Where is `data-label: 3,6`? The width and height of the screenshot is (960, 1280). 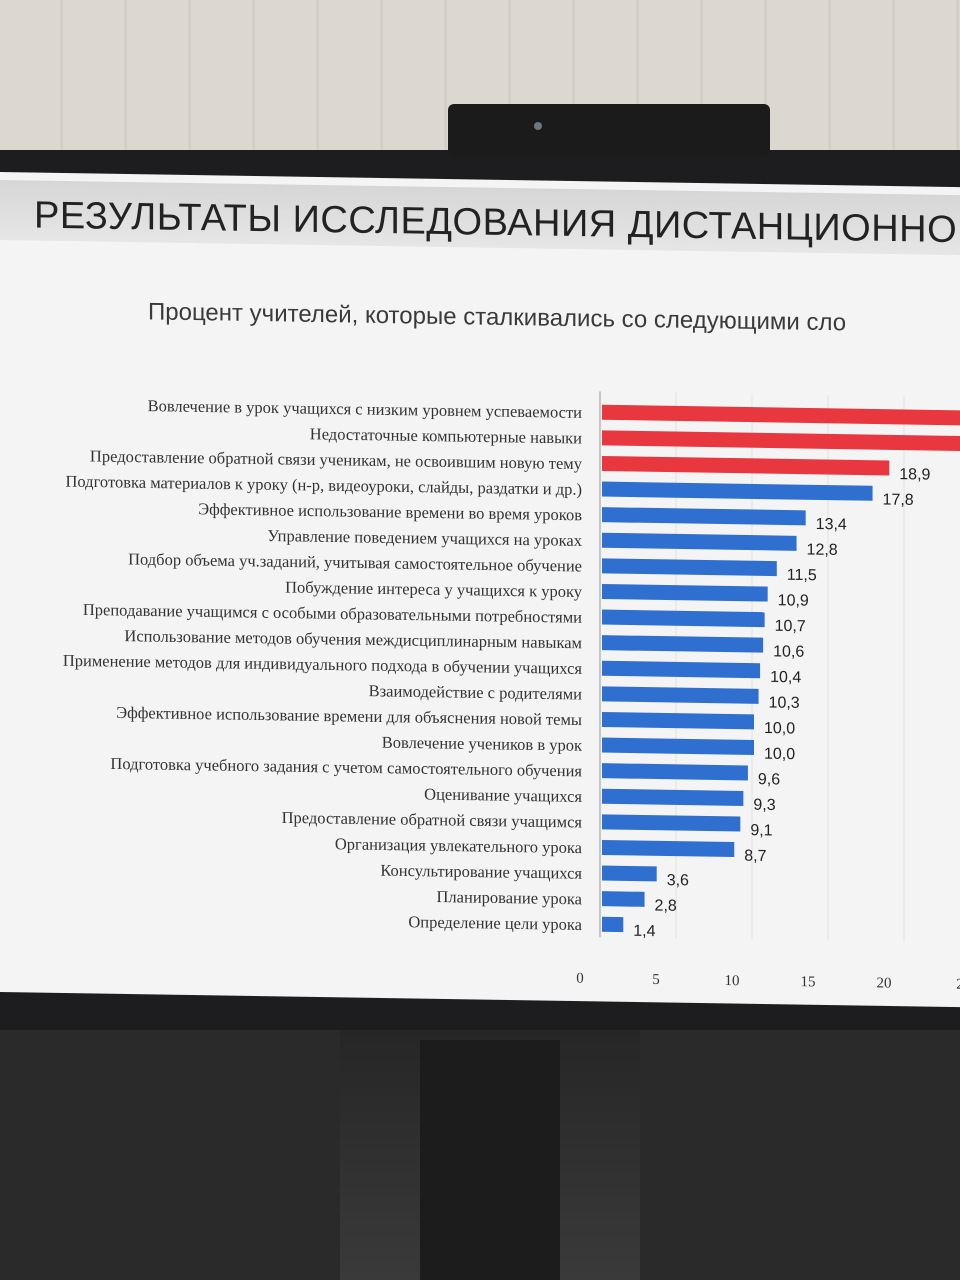
data-label: 3,6 is located at coordinates (678, 880).